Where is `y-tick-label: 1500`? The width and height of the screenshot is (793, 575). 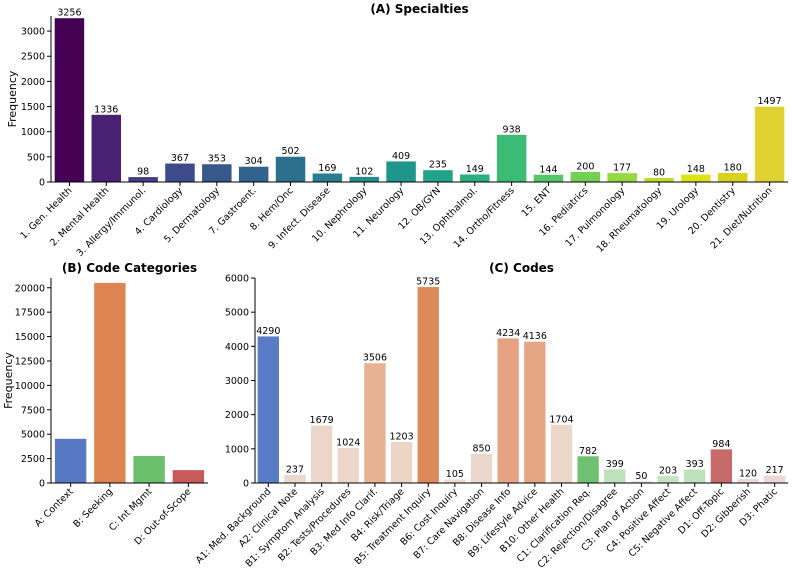
y-tick-label: 1500 is located at coordinates (33, 107).